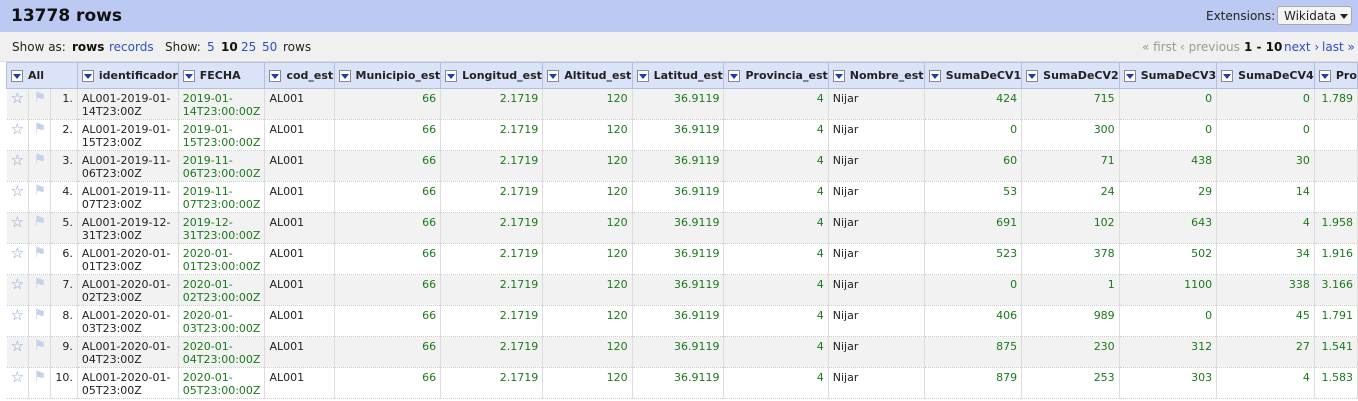 Image resolution: width=1358 pixels, height=401 pixels. What do you see at coordinates (222, 197) in the screenshot?
I see `table-cell: 2019-11-07T23:00:00Z` at bounding box center [222, 197].